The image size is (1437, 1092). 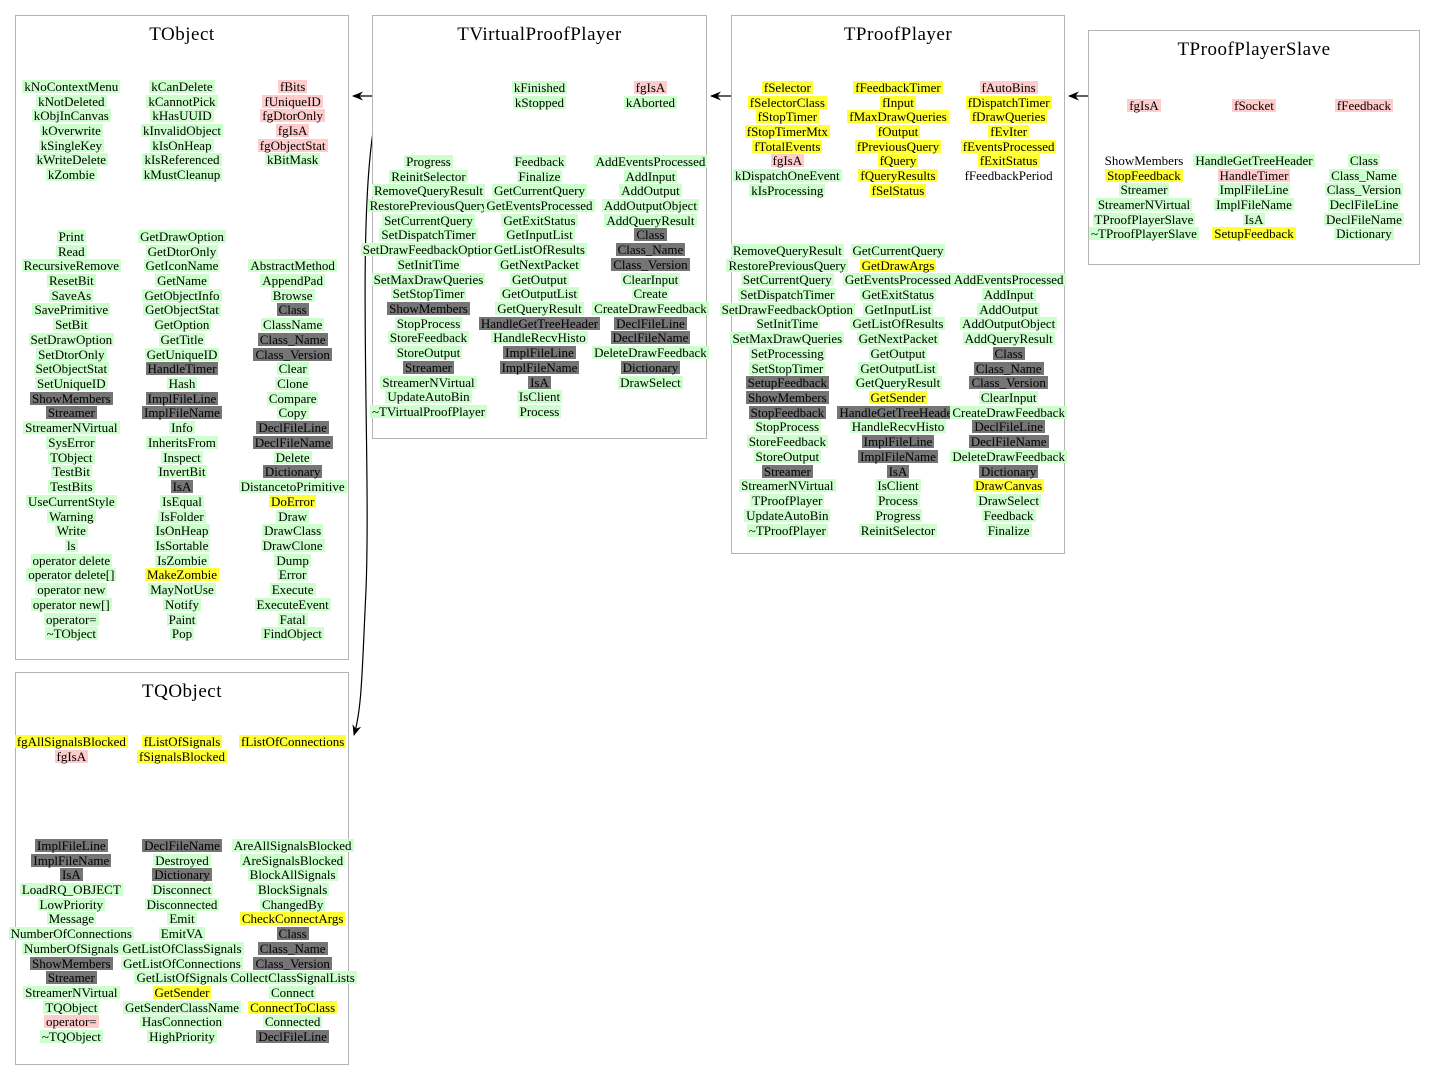 What do you see at coordinates (182, 457) in the screenshot?
I see `method-label: Inspect` at bounding box center [182, 457].